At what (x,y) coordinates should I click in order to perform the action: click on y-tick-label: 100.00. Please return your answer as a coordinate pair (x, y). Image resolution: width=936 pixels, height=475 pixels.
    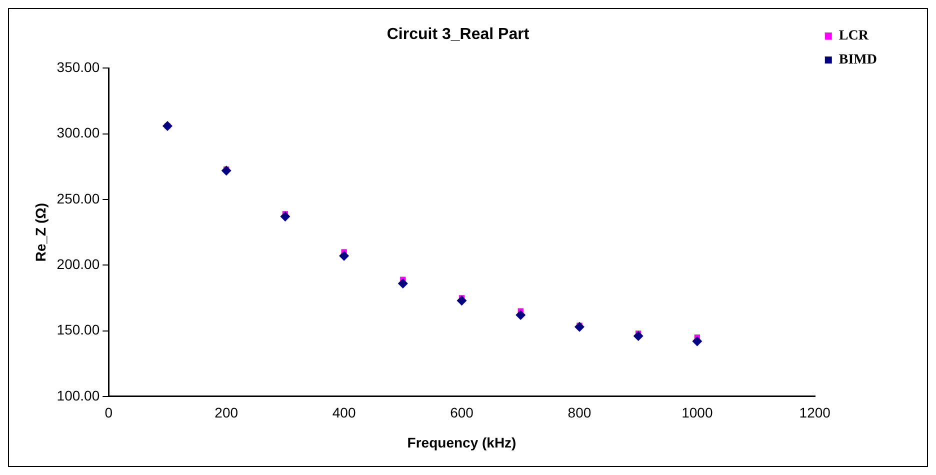
    Looking at the image, I should click on (78, 395).